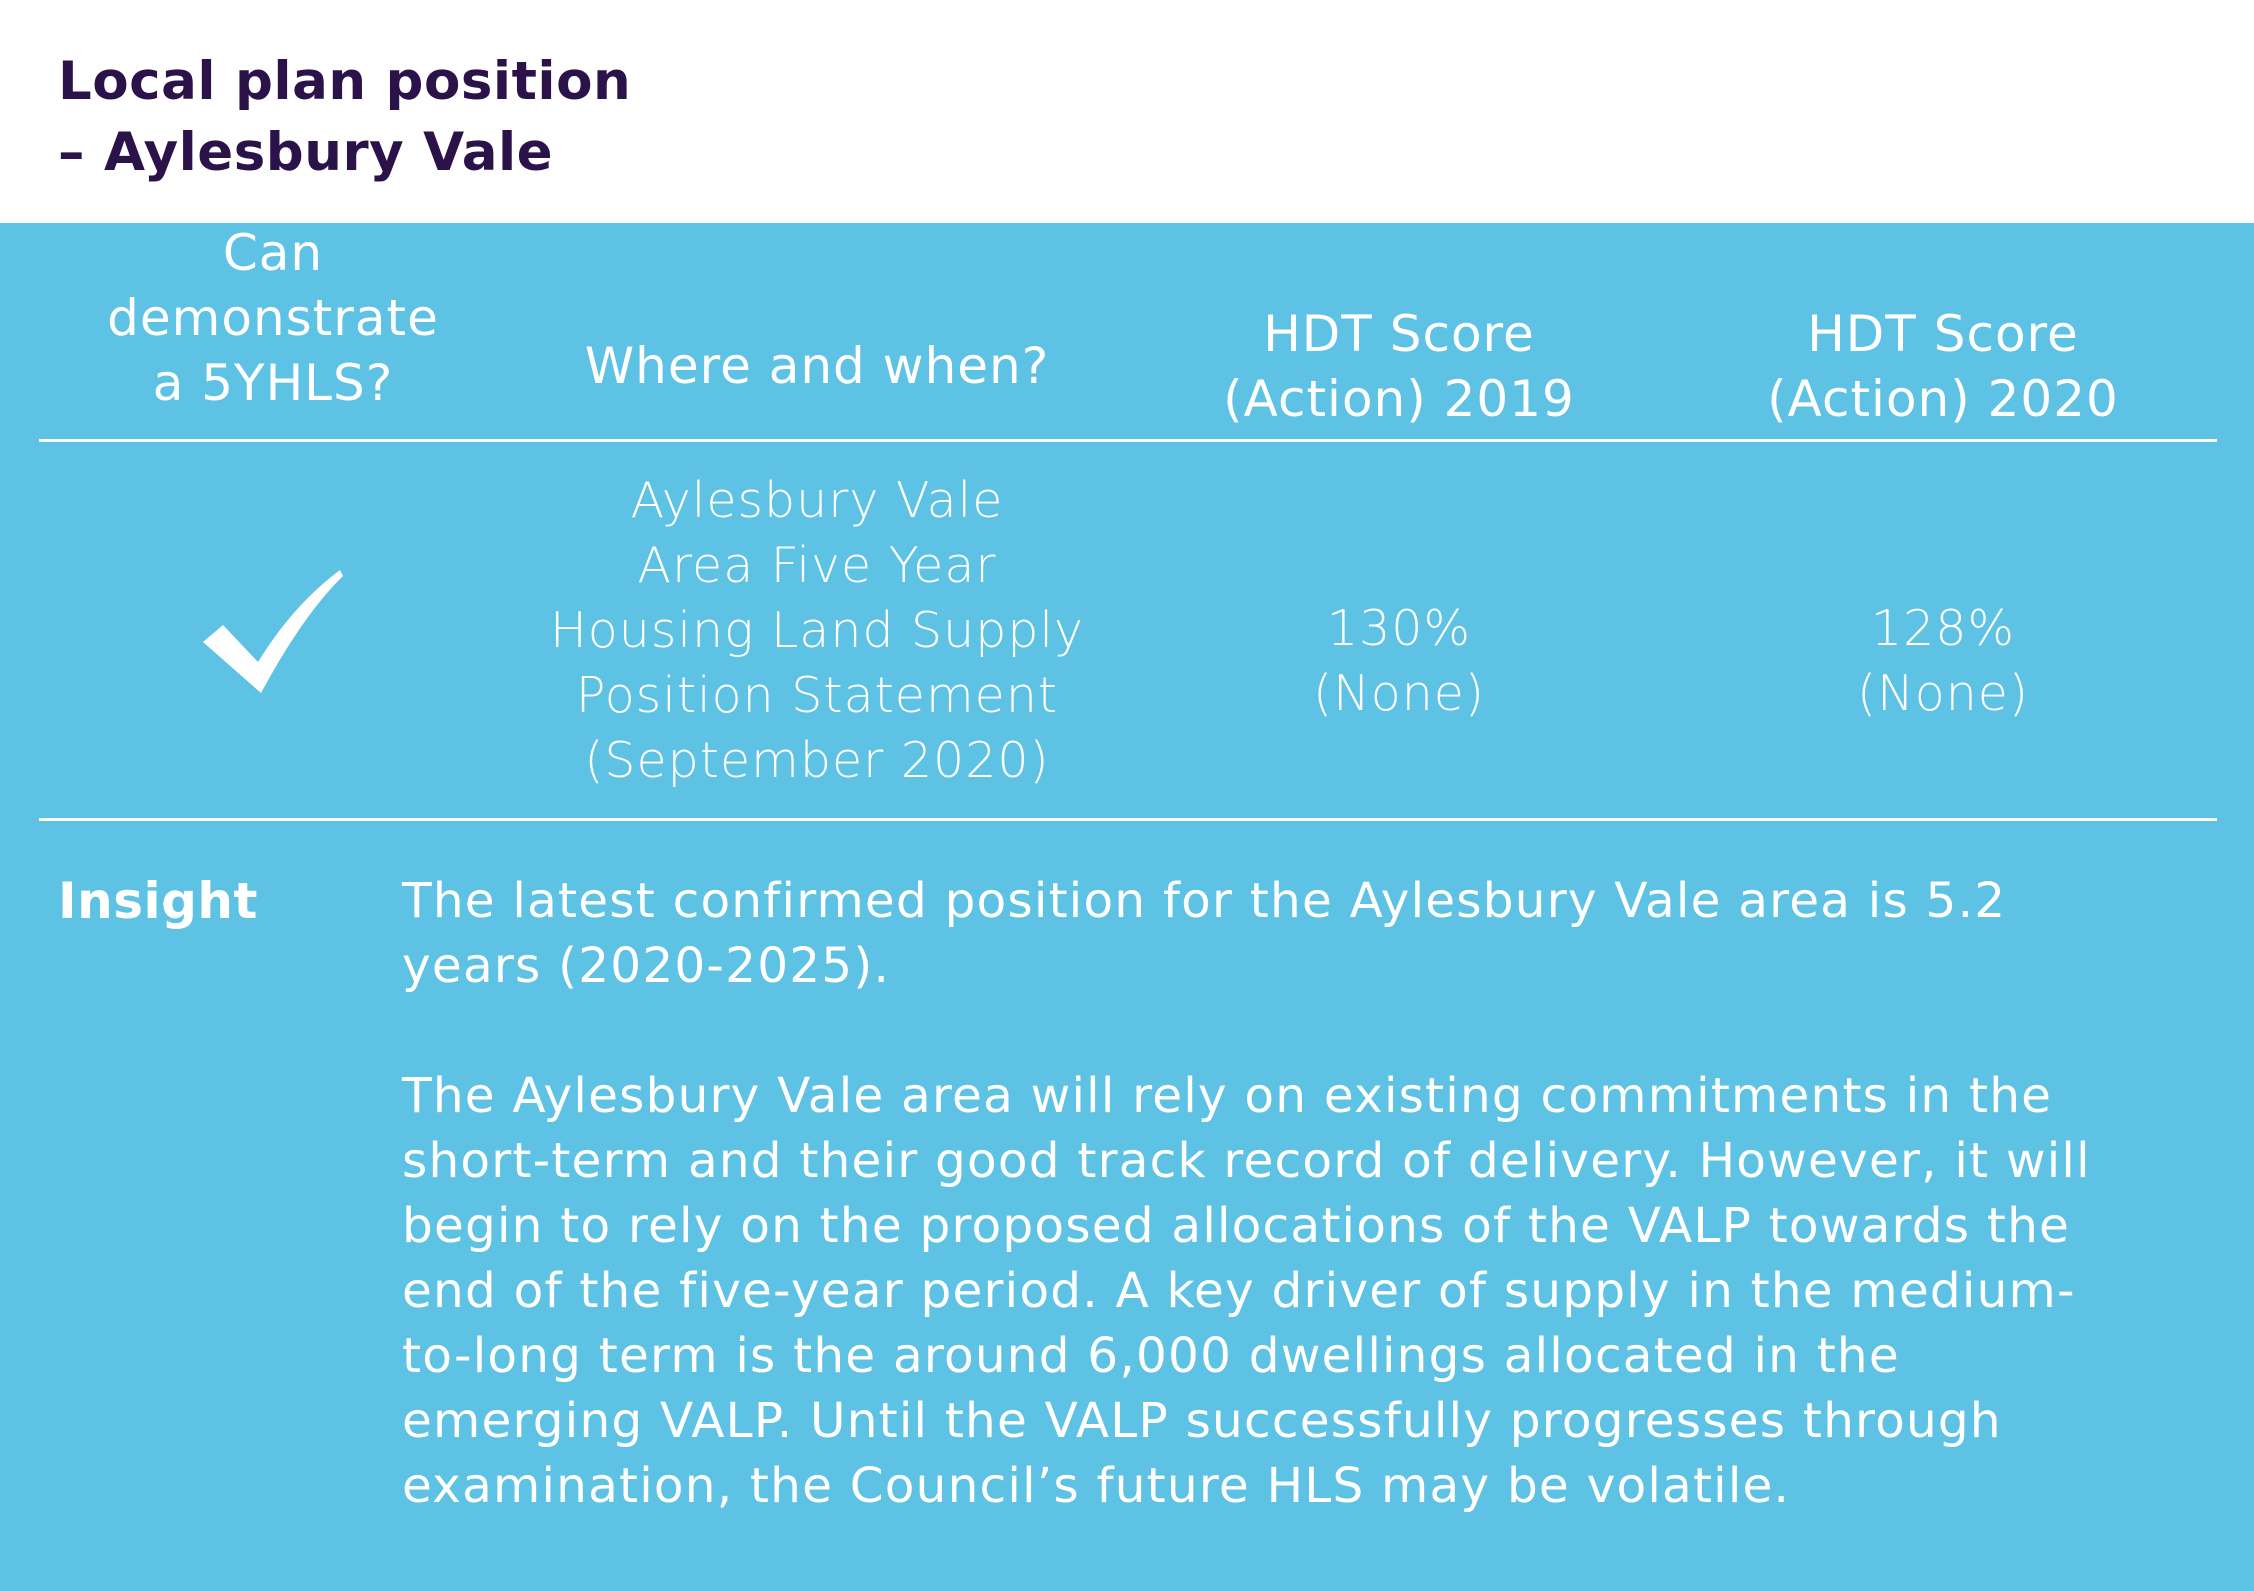 The height and width of the screenshot is (1591, 2254). I want to click on cell-line: (September 2020), so click(817, 760).